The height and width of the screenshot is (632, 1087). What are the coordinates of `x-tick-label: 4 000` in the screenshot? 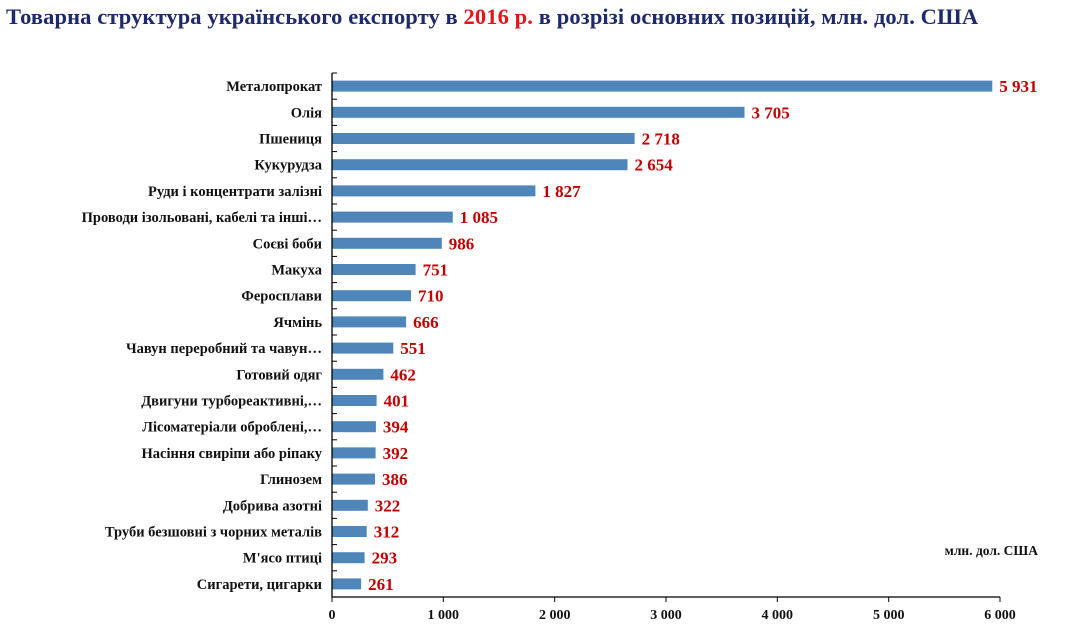 It's located at (778, 615).